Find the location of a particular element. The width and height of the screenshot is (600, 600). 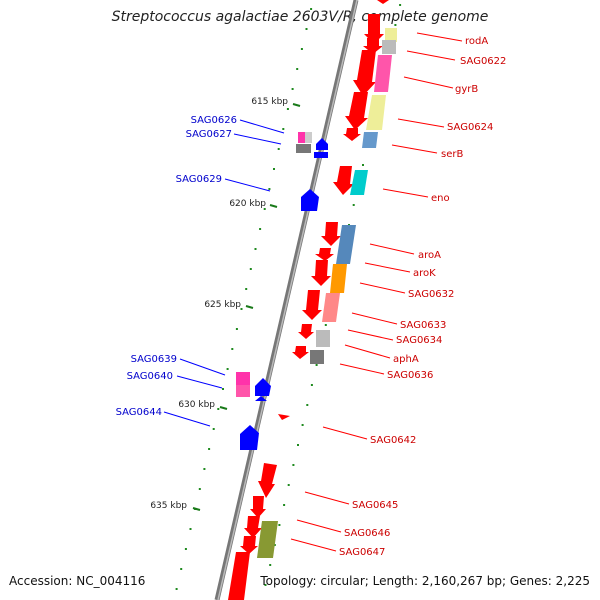

gene-label-sag0626: SAG0626 is located at coordinates (214, 120).